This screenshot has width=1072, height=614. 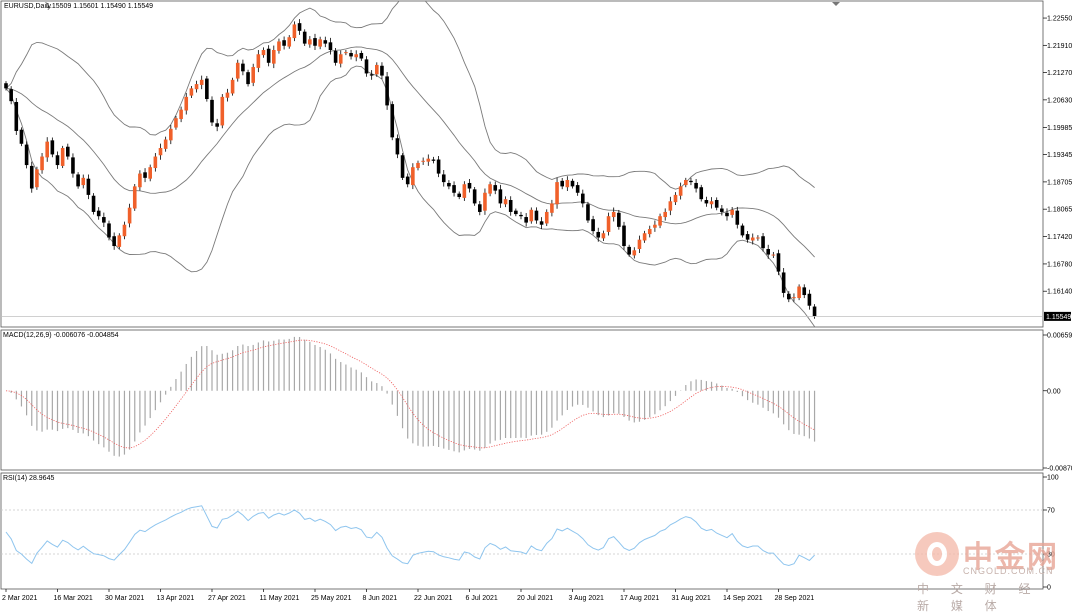 I want to click on date-tick-label: 3 Aug 2021, so click(x=587, y=598).